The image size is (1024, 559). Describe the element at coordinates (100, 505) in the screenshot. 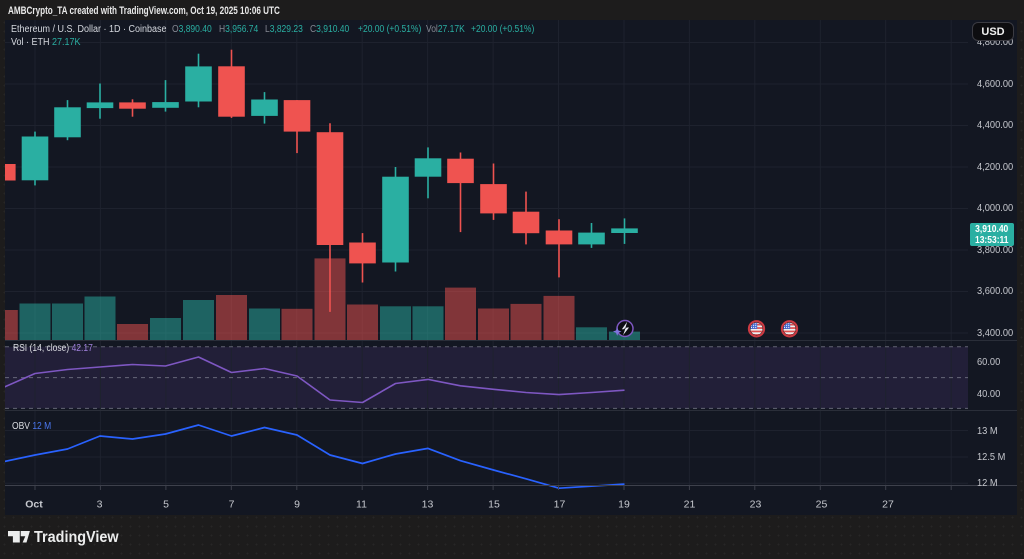

I see `svg-text: 3` at that location.